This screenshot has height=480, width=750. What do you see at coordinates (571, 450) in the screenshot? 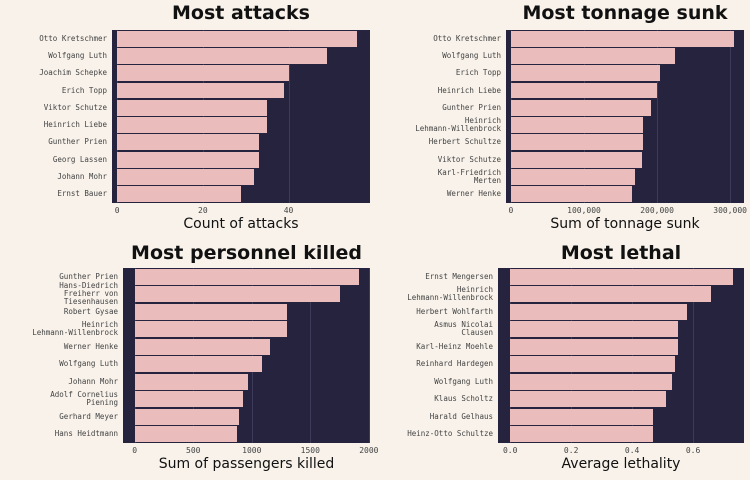
I see `x-tick-label: 0.2` at bounding box center [571, 450].